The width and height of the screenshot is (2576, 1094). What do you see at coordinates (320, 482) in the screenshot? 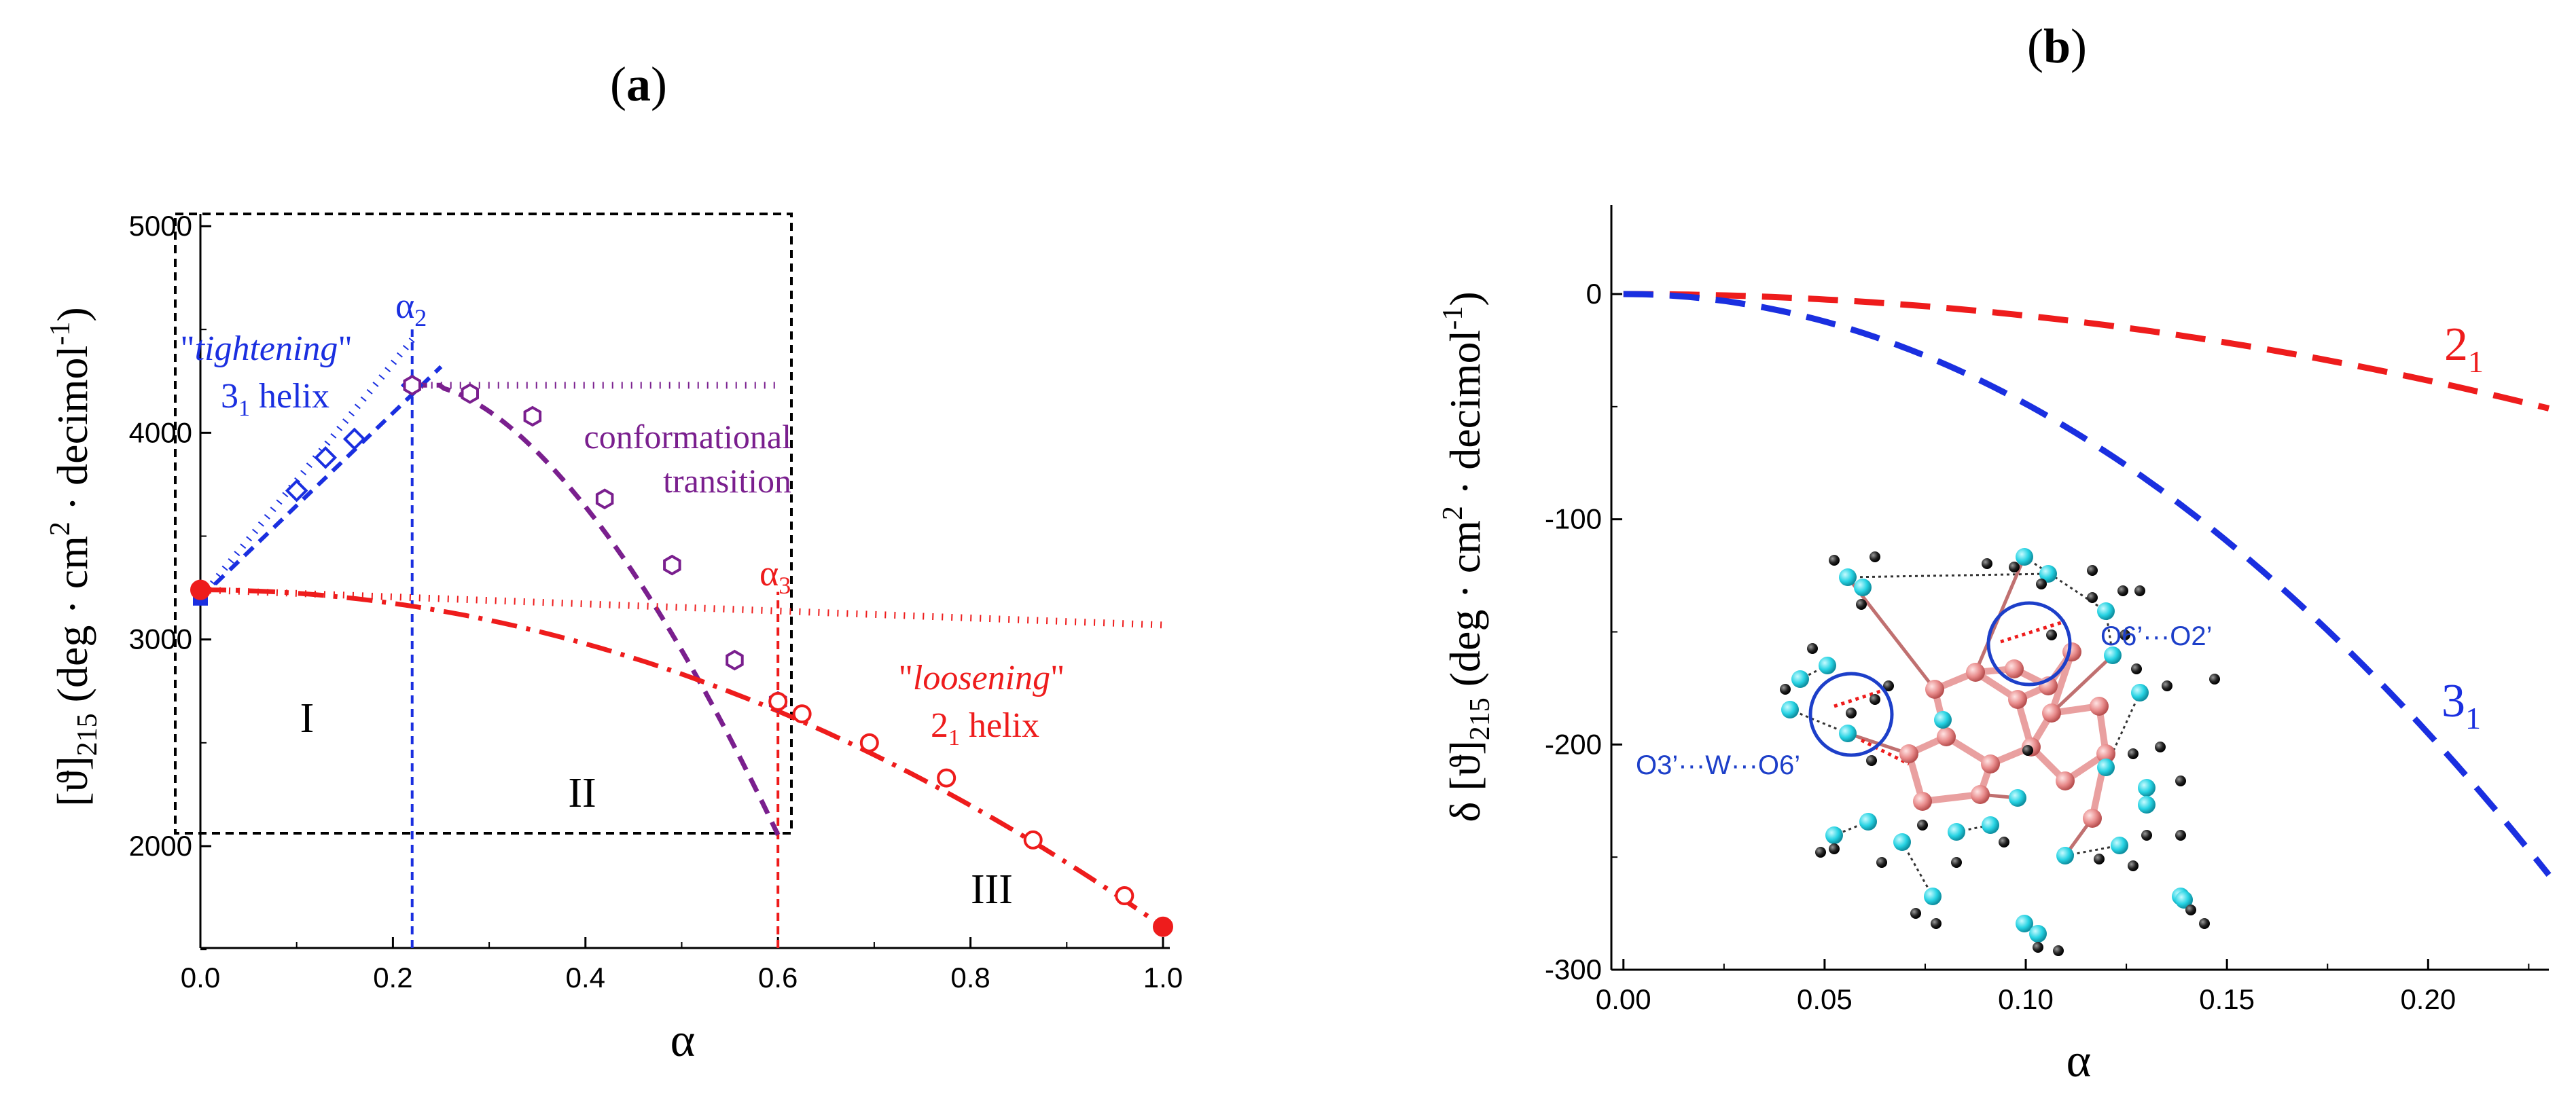
I see `helix31-dashed-line` at bounding box center [320, 482].